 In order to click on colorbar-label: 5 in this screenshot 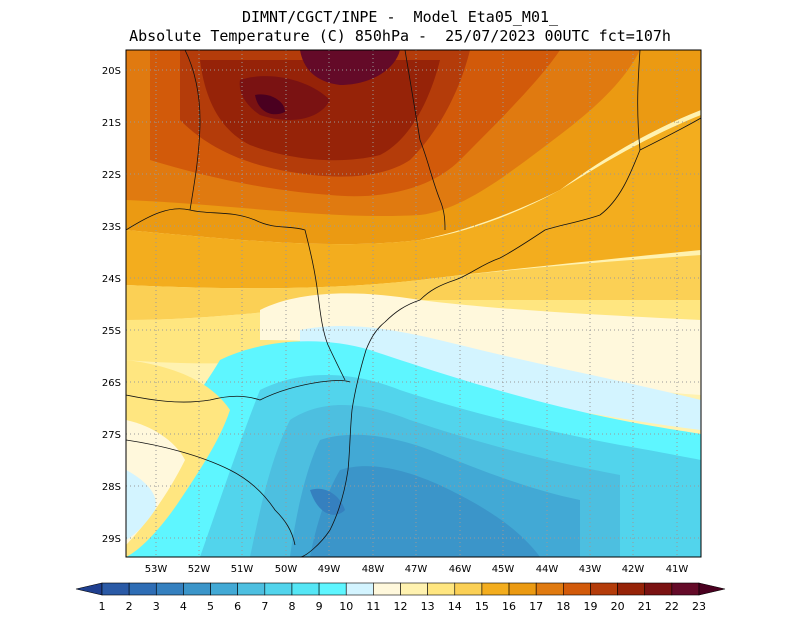, I will do `click(210, 606)`.